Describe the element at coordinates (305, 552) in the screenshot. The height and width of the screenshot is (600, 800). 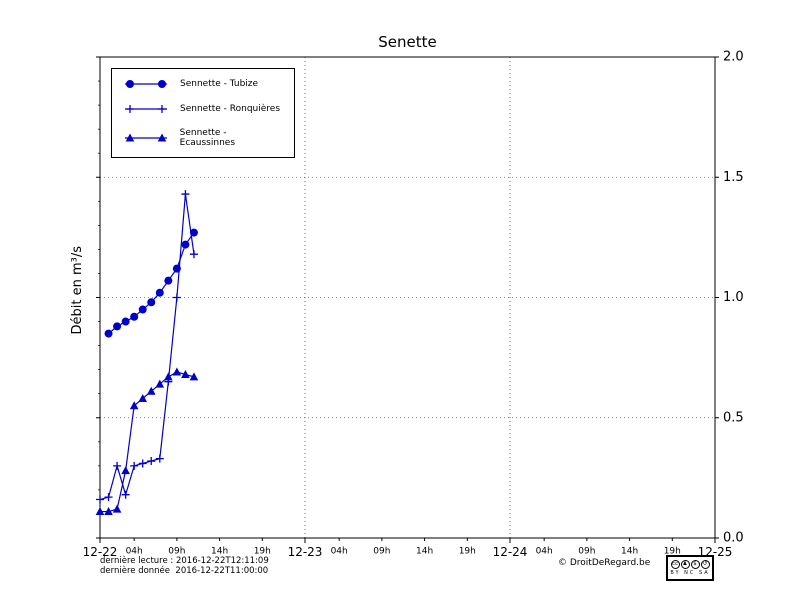
I see `x-day-label: 12-23` at that location.